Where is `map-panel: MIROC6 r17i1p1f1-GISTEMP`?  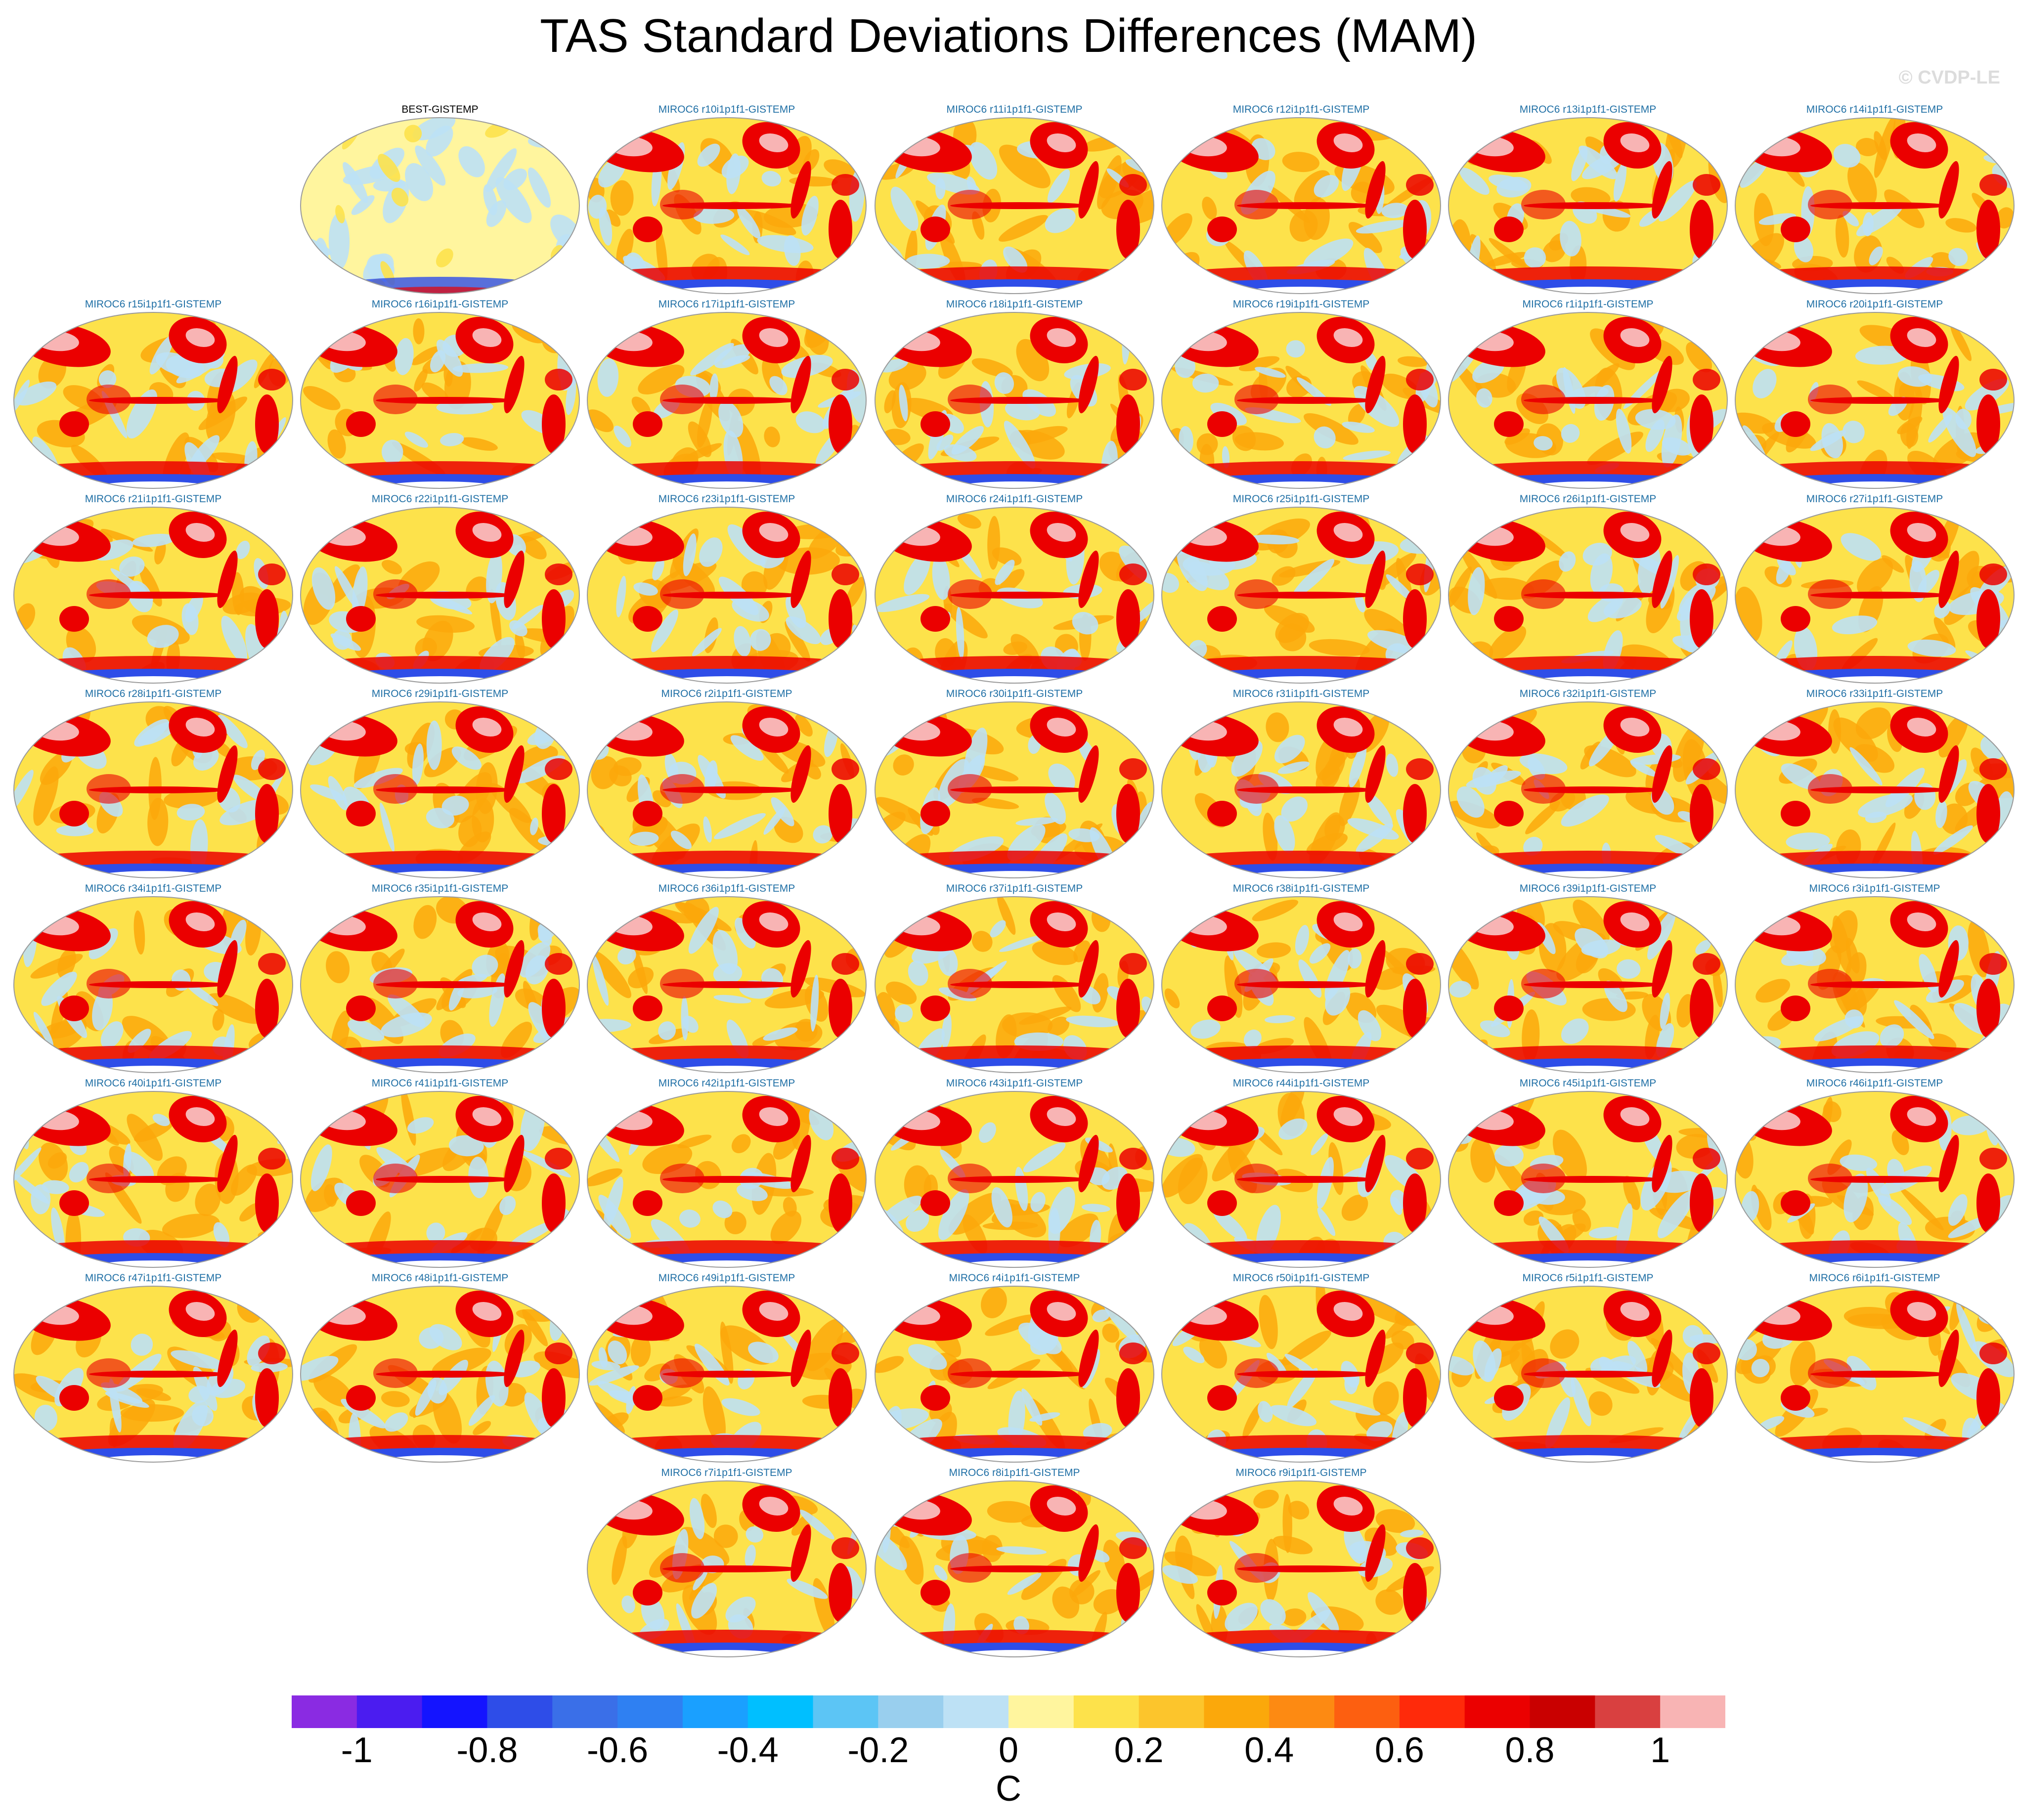 map-panel: MIROC6 r17i1p1f1-GISTEMP is located at coordinates (726, 395).